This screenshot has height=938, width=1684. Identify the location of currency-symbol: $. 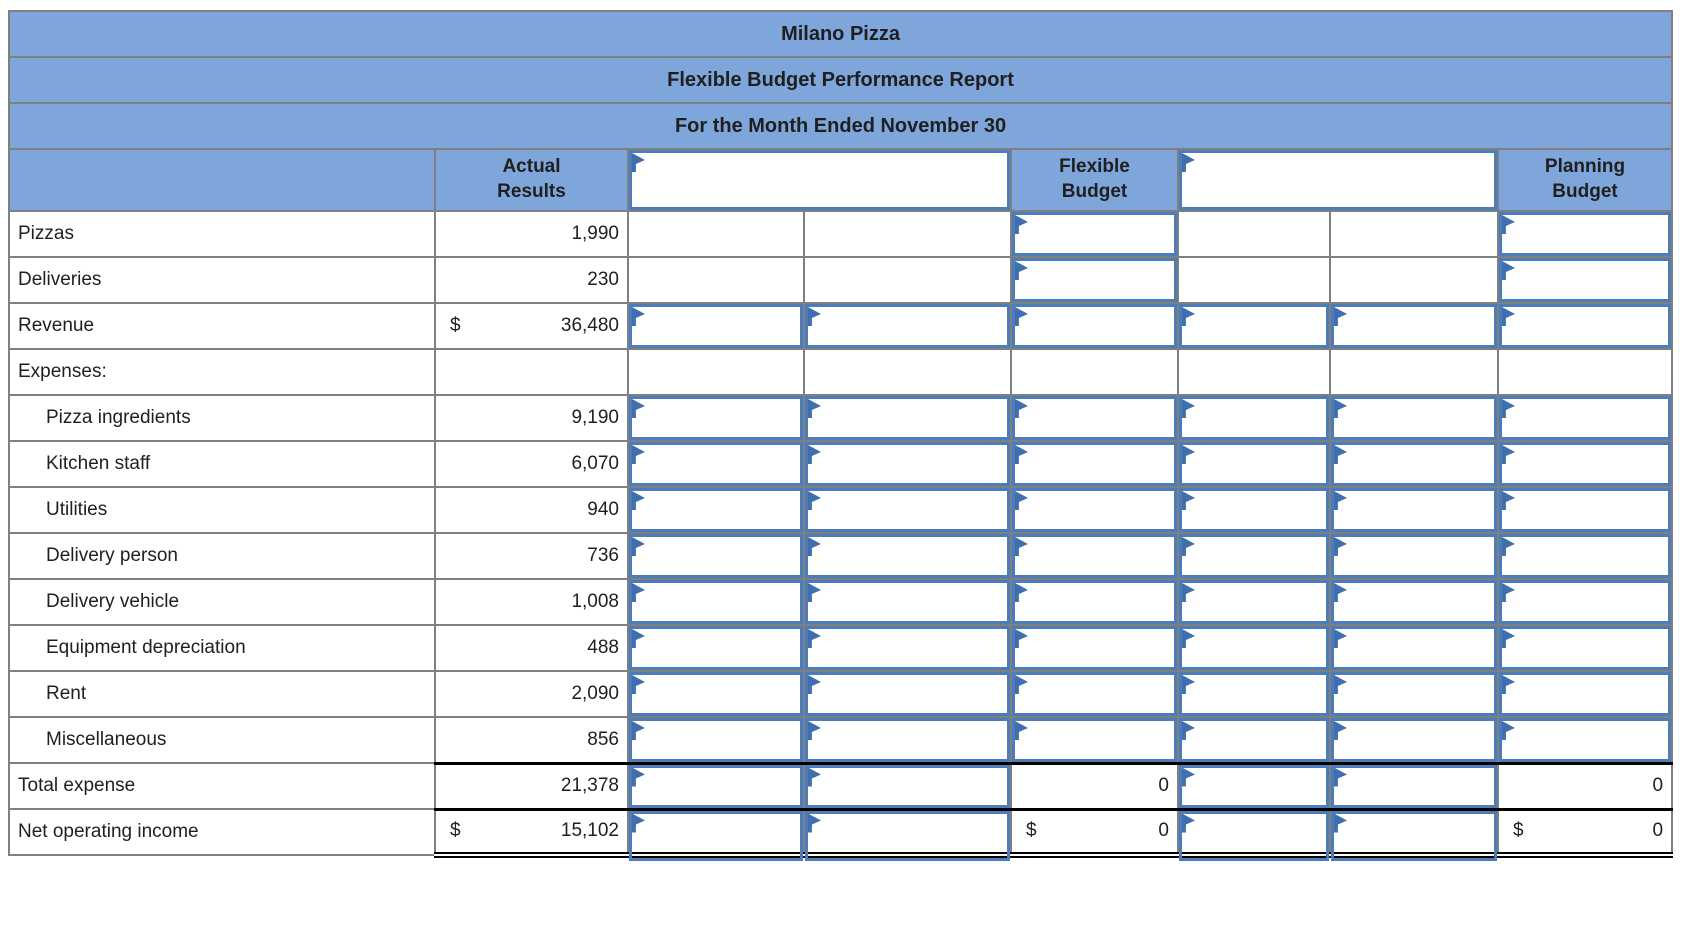
(455, 325).